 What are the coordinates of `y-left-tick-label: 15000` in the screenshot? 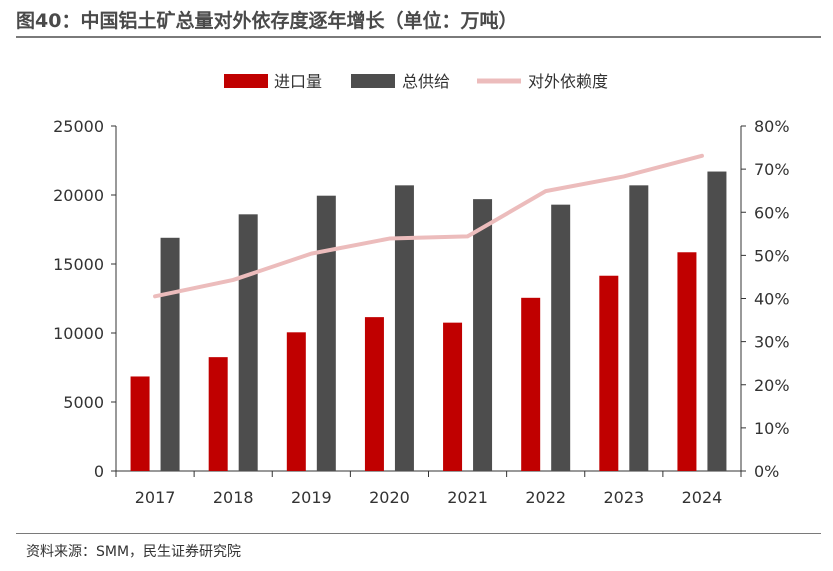 It's located at (78, 264).